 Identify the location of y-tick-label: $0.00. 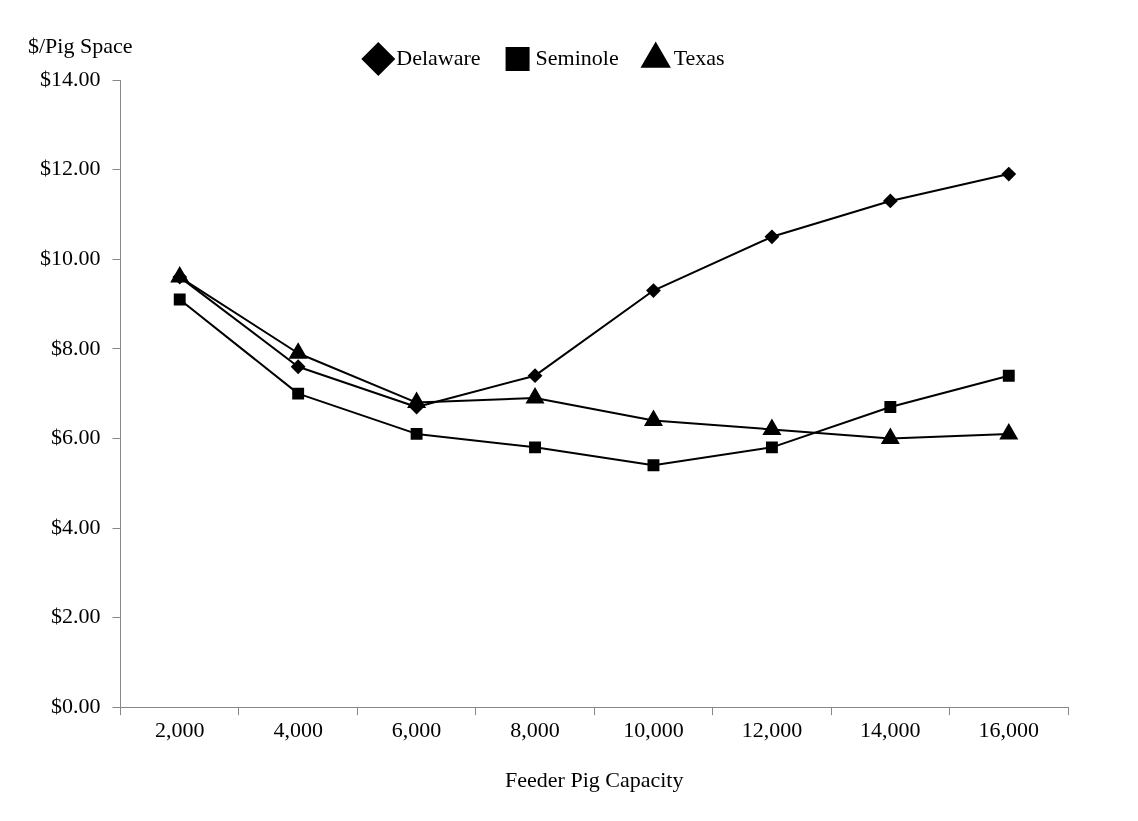
(76, 705).